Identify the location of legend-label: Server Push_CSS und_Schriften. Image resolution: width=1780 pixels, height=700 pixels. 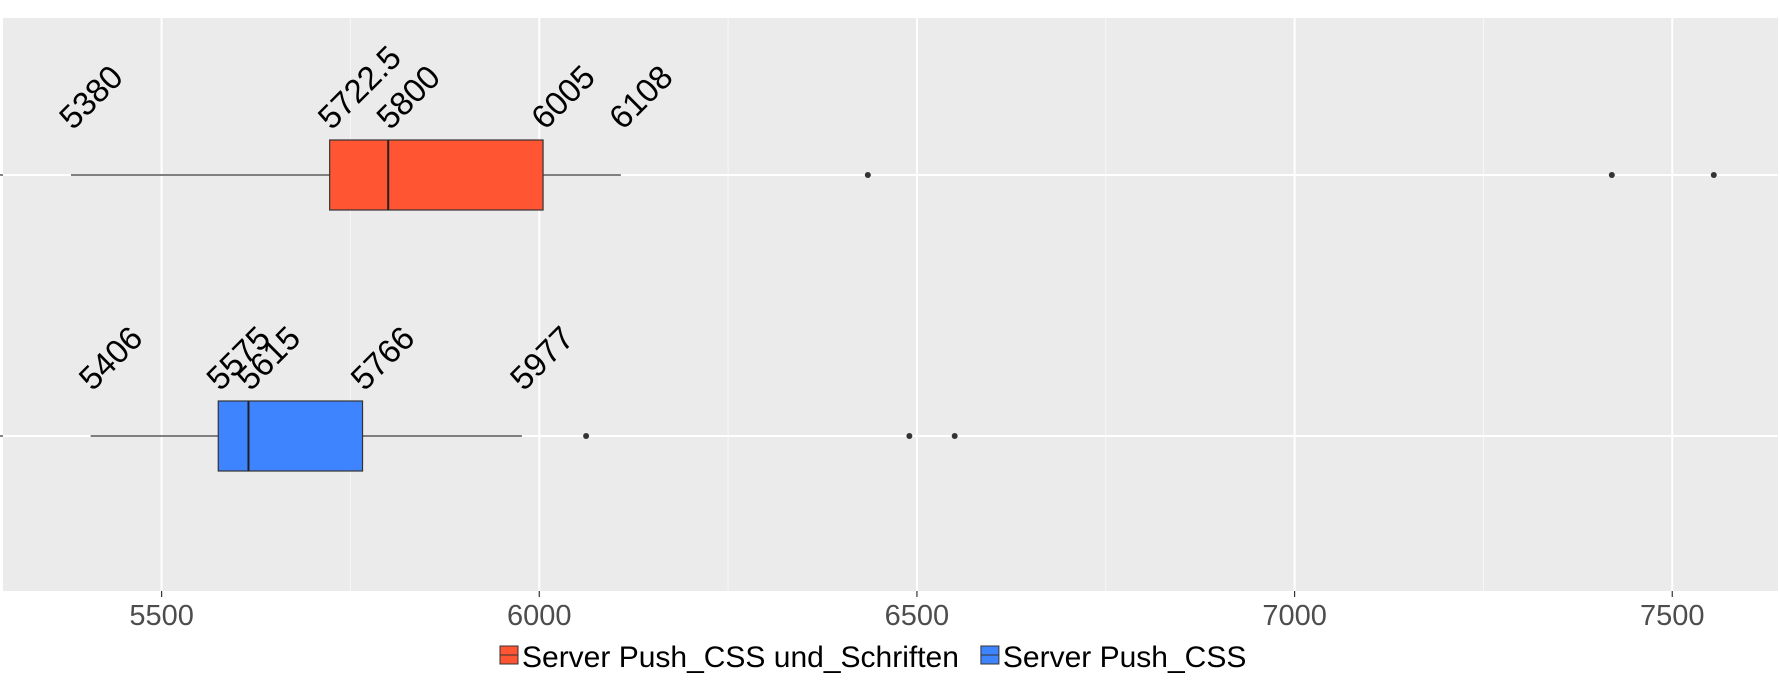
(740, 657).